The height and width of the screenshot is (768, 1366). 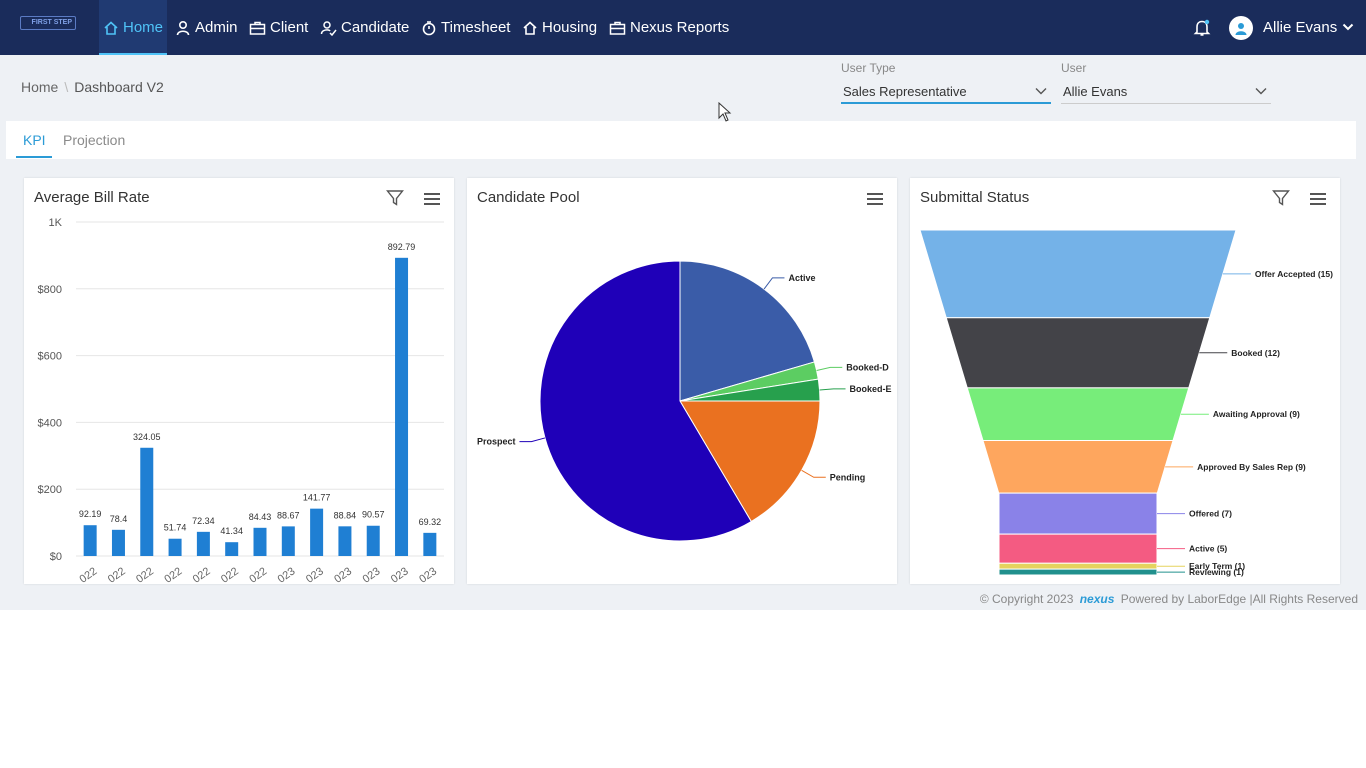 I want to click on nav-admin-label: Admin, so click(x=216, y=27).